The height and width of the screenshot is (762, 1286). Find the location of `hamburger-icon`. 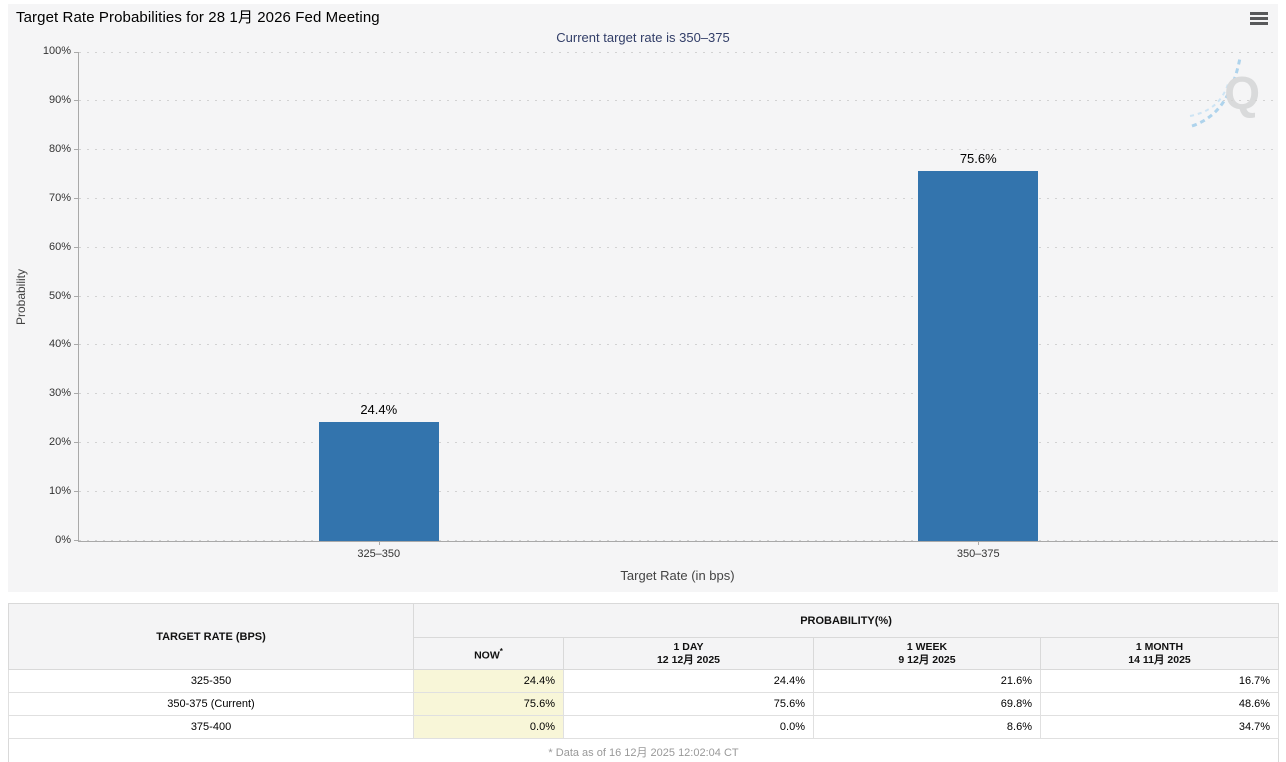

hamburger-icon is located at coordinates (1260, 18).